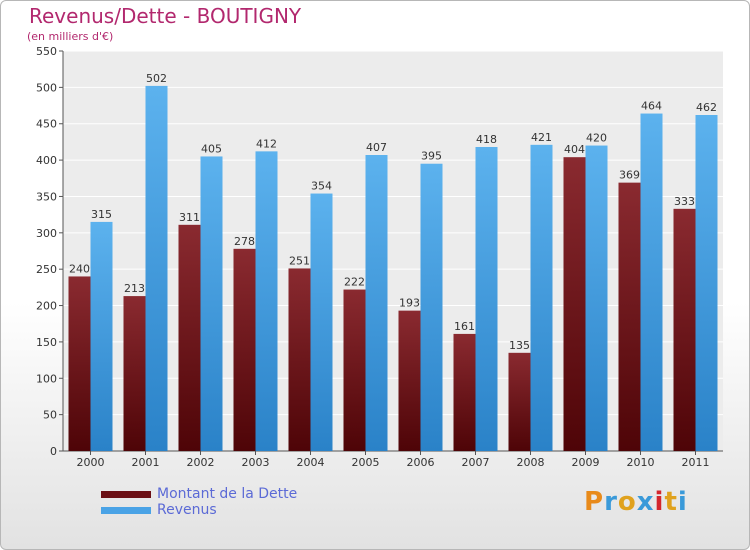 This screenshot has width=750, height=550. I want to click on x-tick-label: 2000, so click(91, 462).